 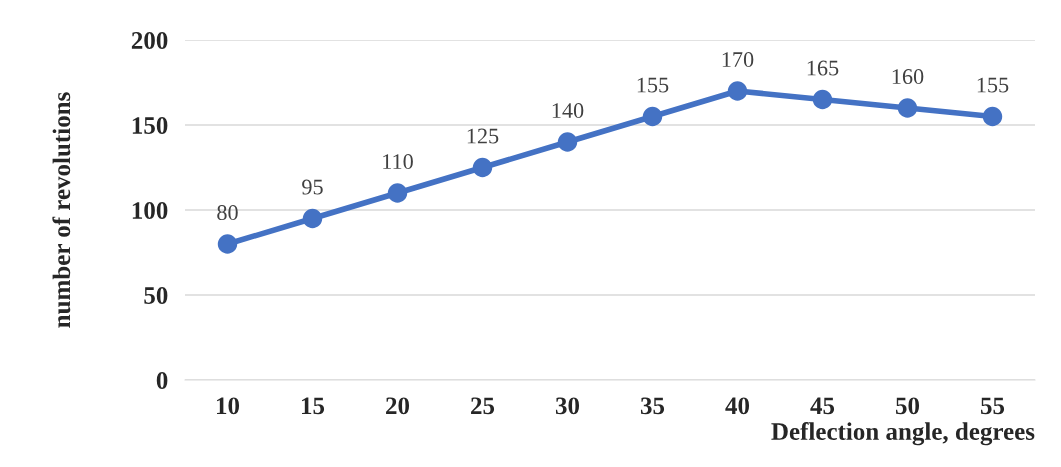 What do you see at coordinates (823, 68) in the screenshot?
I see `data-label: 165` at bounding box center [823, 68].